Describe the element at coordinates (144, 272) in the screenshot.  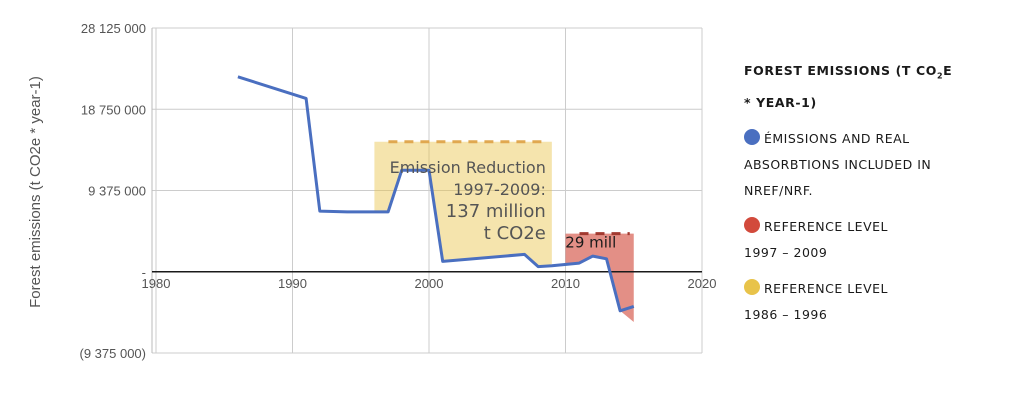
I see `y-tick-label: -` at that location.